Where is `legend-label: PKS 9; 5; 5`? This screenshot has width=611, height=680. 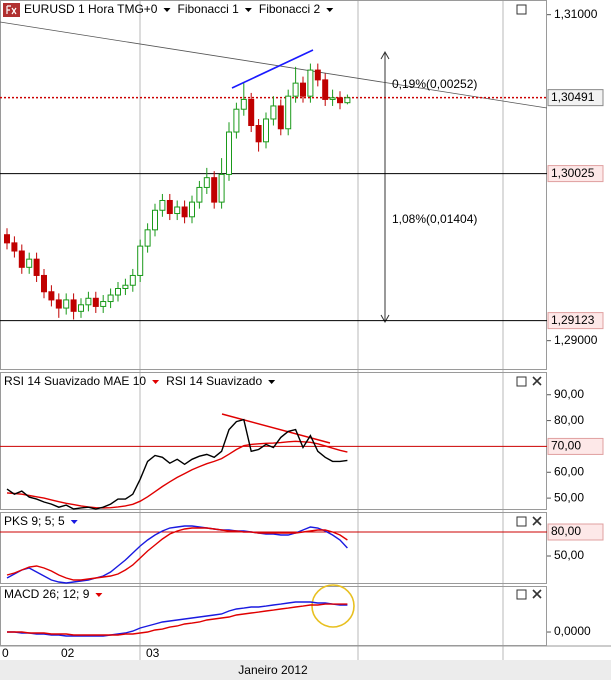 legend-label: PKS 9; 5; 5 is located at coordinates (34, 521).